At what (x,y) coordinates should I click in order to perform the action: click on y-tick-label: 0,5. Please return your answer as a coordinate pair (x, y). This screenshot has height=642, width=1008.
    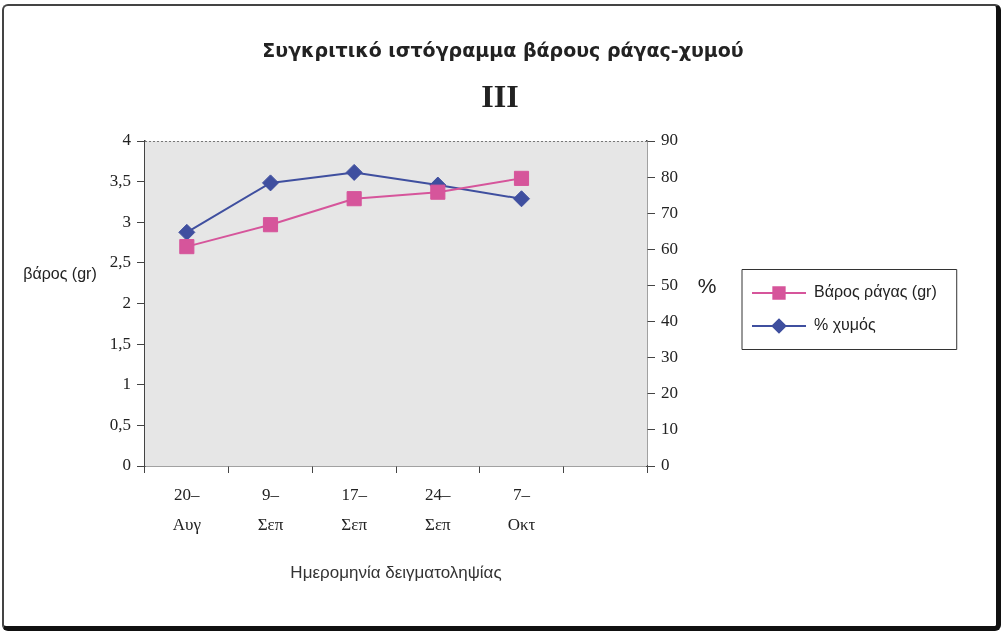
    Looking at the image, I should click on (120, 424).